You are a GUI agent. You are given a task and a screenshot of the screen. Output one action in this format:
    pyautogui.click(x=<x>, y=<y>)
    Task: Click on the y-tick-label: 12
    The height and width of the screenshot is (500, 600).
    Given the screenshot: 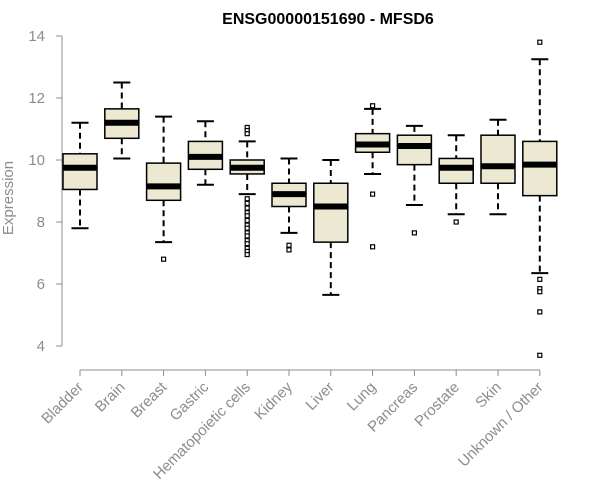 What is the action you would take?
    pyautogui.click(x=36, y=98)
    